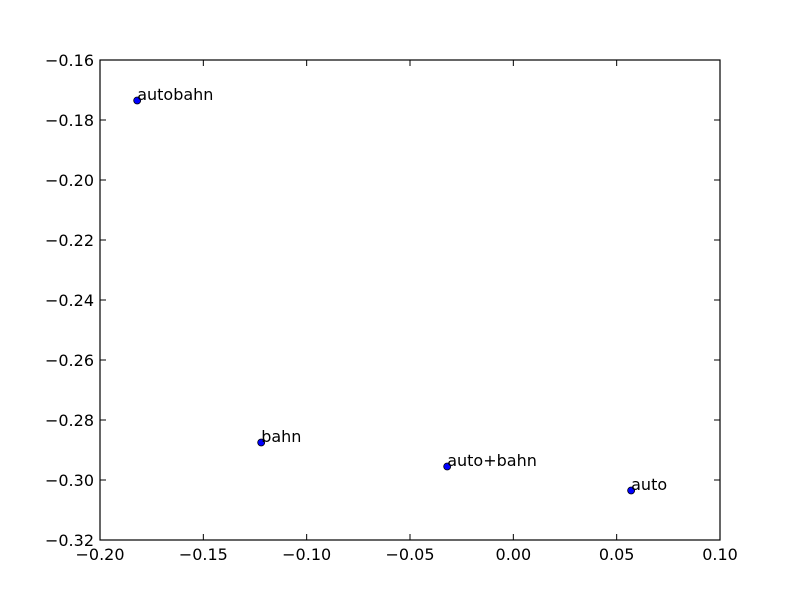 Image resolution: width=800 pixels, height=600 pixels. I want to click on y-tick-label: −0.18, so click(69, 120).